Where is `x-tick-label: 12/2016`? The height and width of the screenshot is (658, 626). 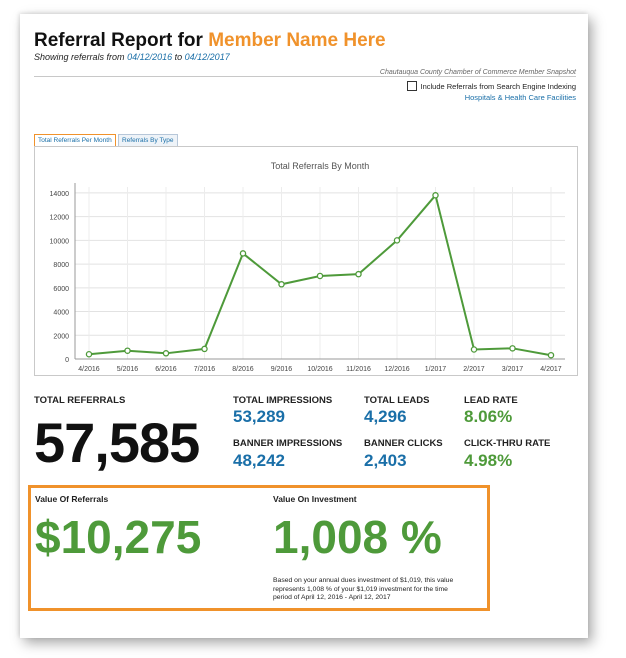
x-tick-label: 12/2016 is located at coordinates (396, 369).